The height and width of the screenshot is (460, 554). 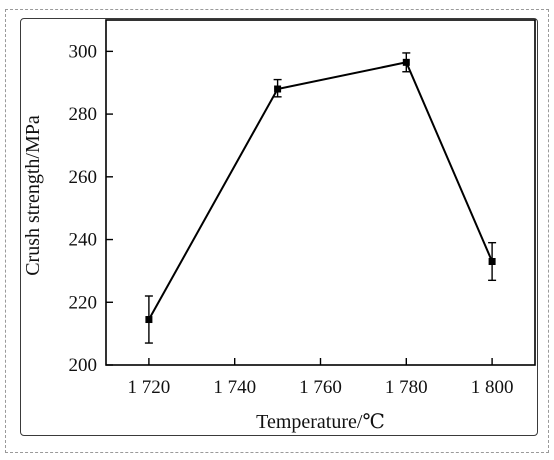 I want to click on x-tick-label: 1 760, so click(x=320, y=387).